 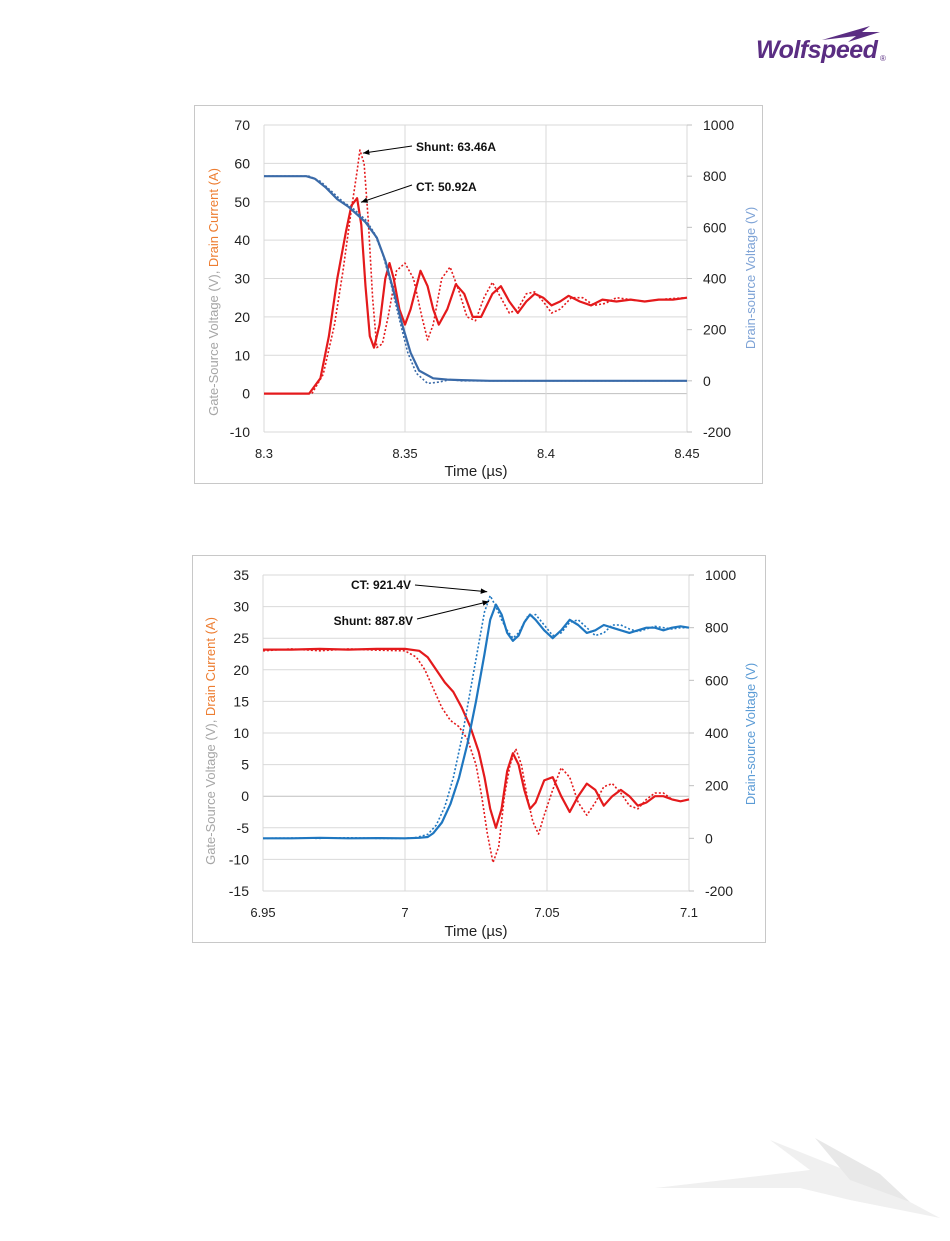 I want to click on c2-x-tick-label: 7.05, so click(x=546, y=912).